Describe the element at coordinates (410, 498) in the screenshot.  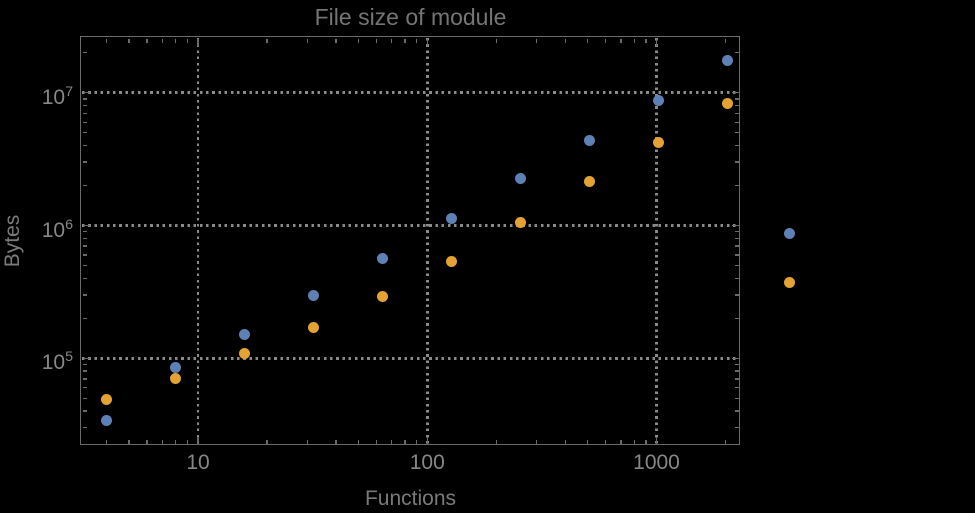
I see `x-axis-label: Functions` at that location.